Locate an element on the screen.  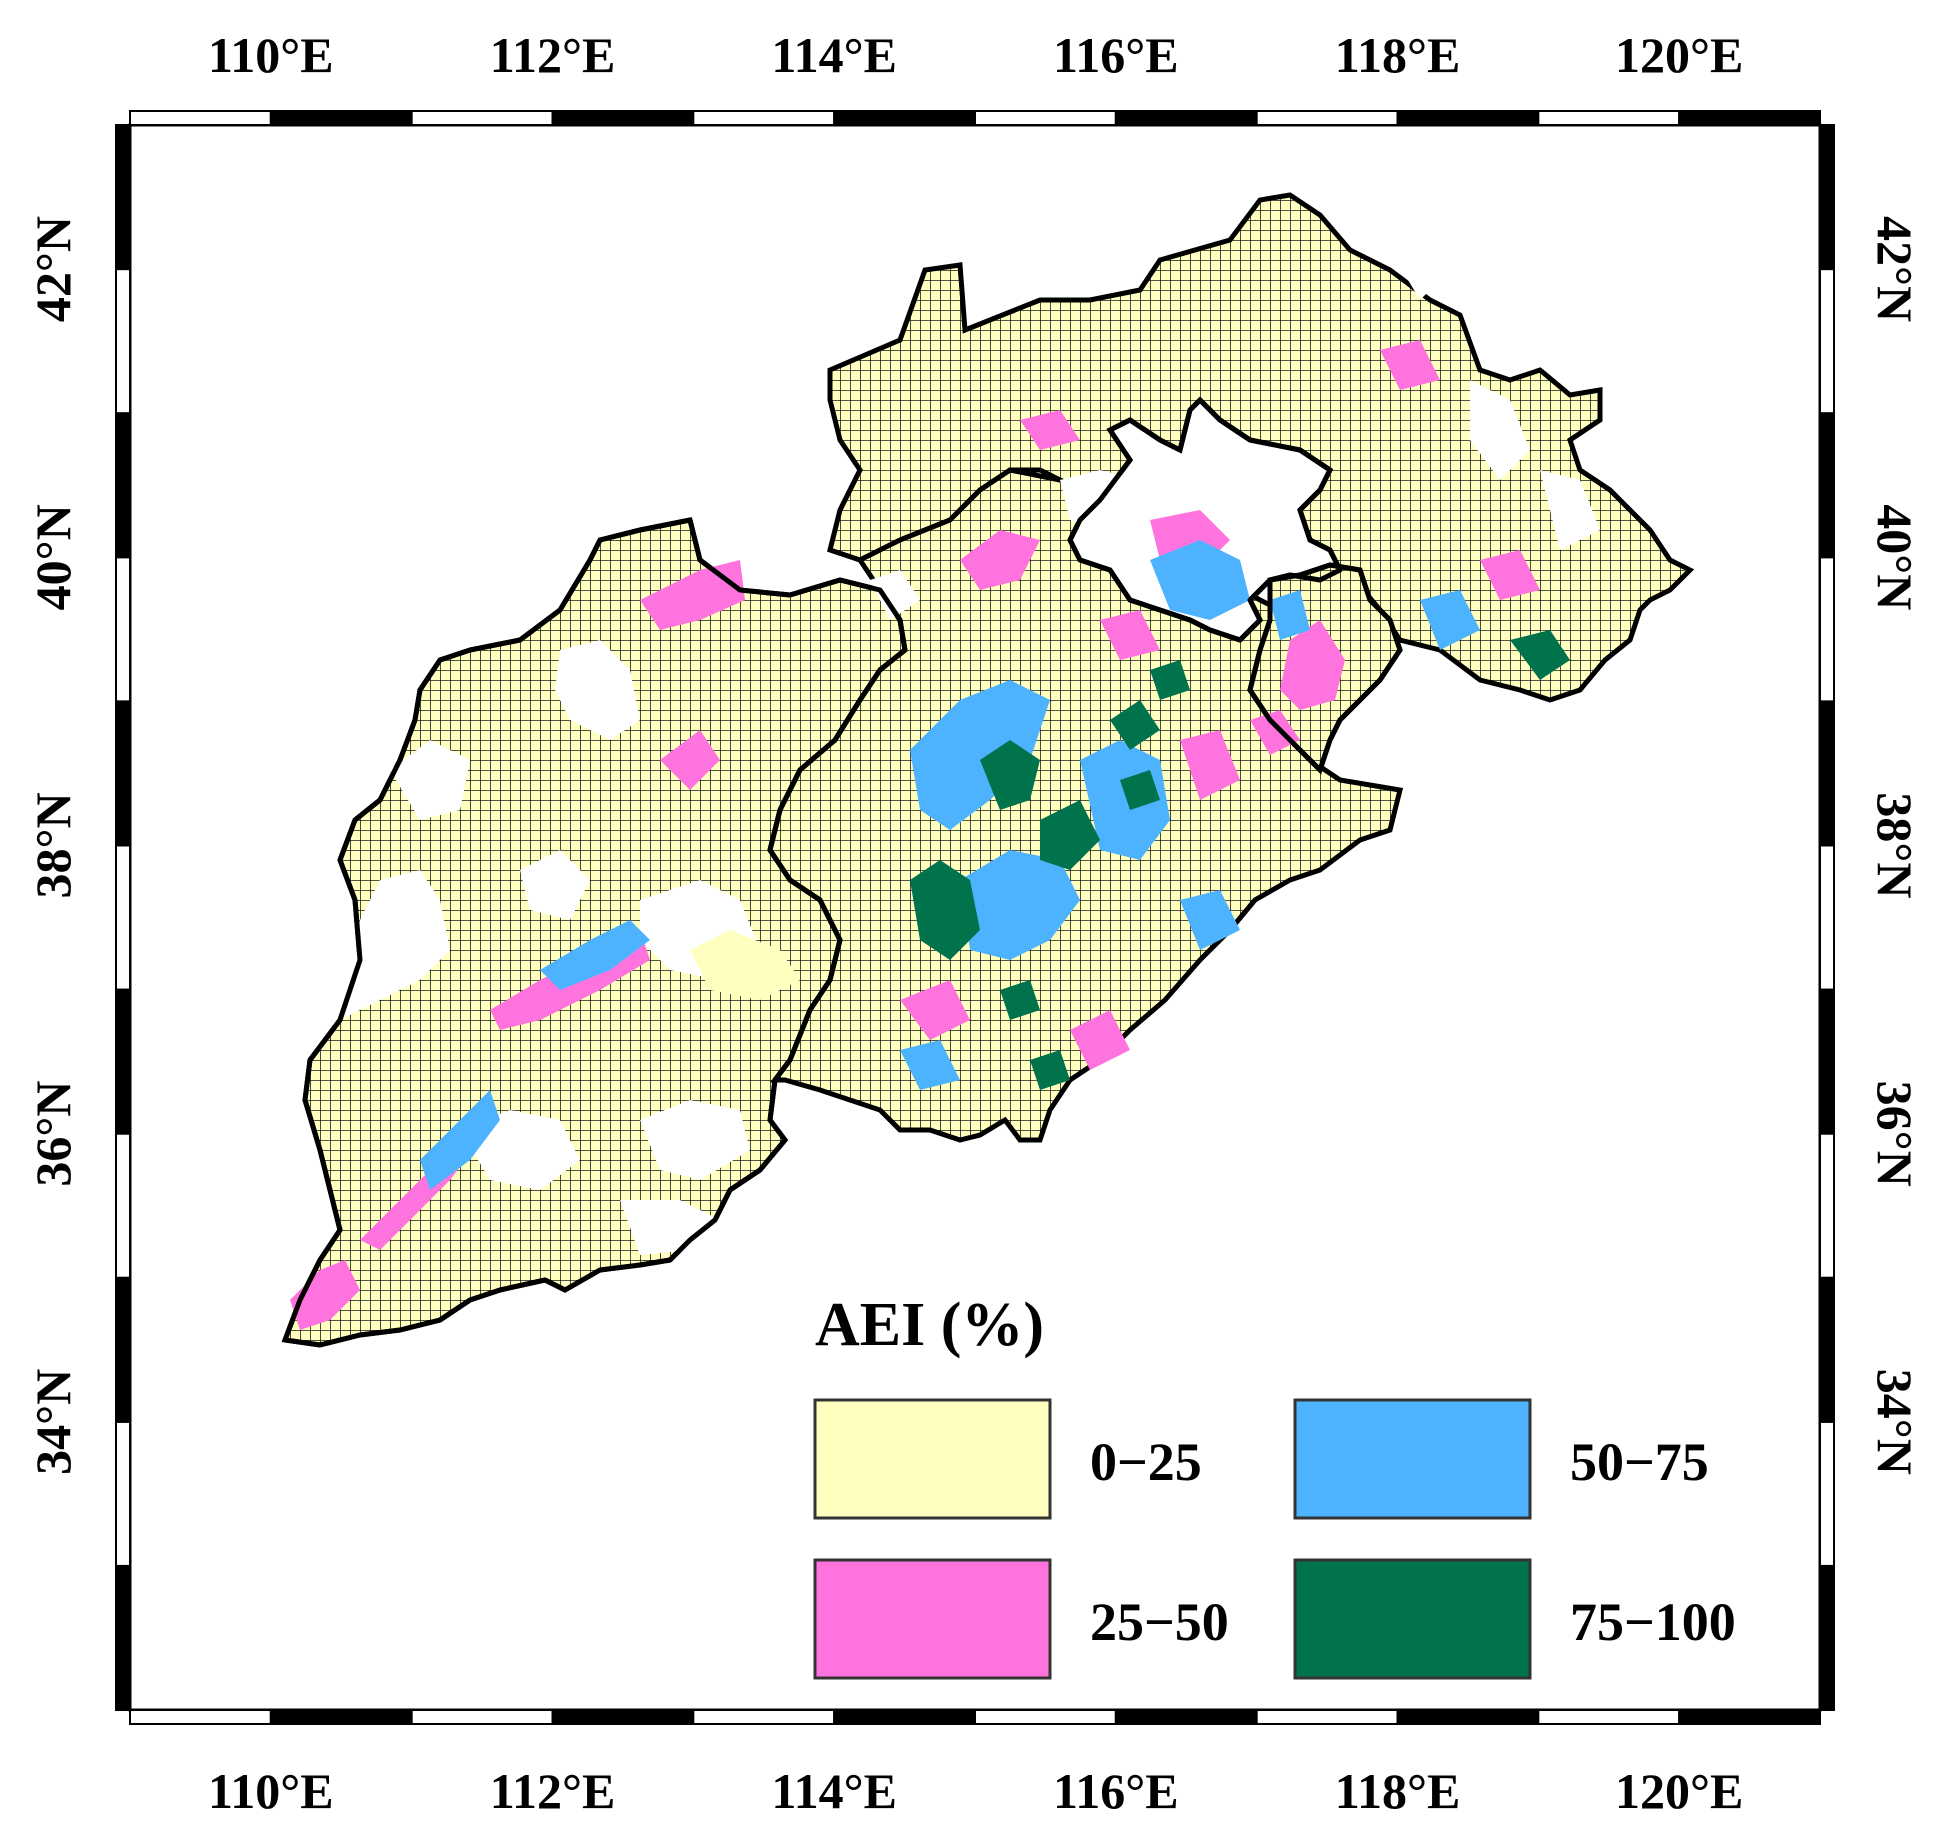
lon-label-bottom: 114°E is located at coordinates (834, 1791).